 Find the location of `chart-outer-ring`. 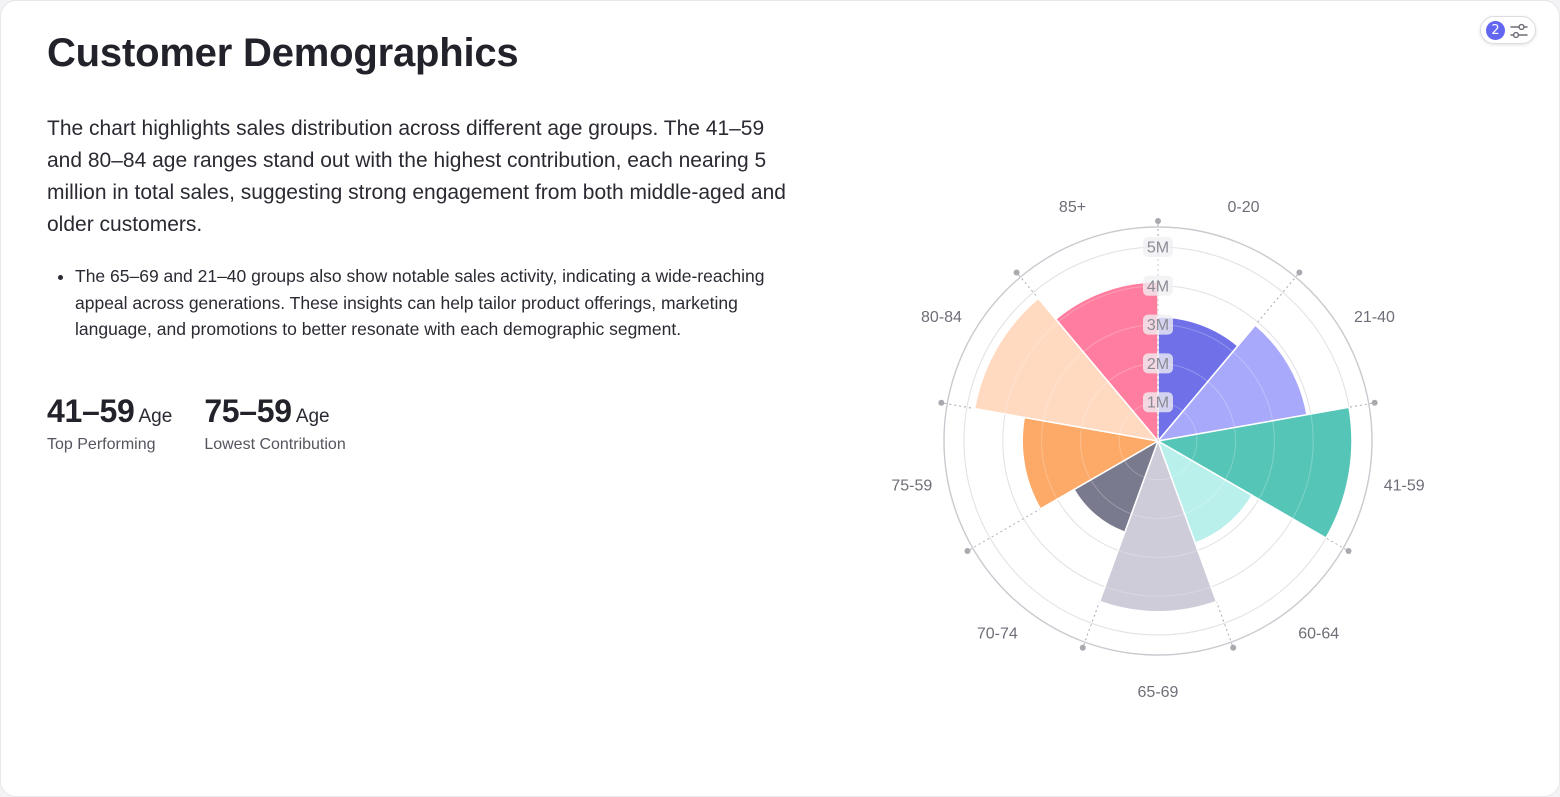

chart-outer-ring is located at coordinates (1158, 441).